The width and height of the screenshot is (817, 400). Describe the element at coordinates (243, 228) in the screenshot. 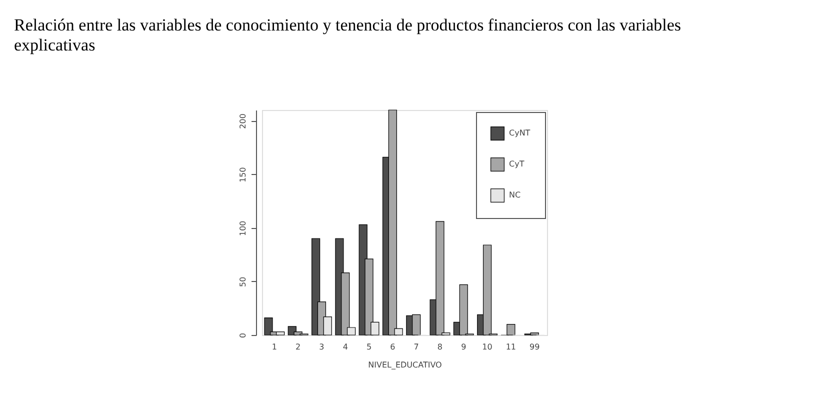

I see `y-tick-label: 100` at that location.